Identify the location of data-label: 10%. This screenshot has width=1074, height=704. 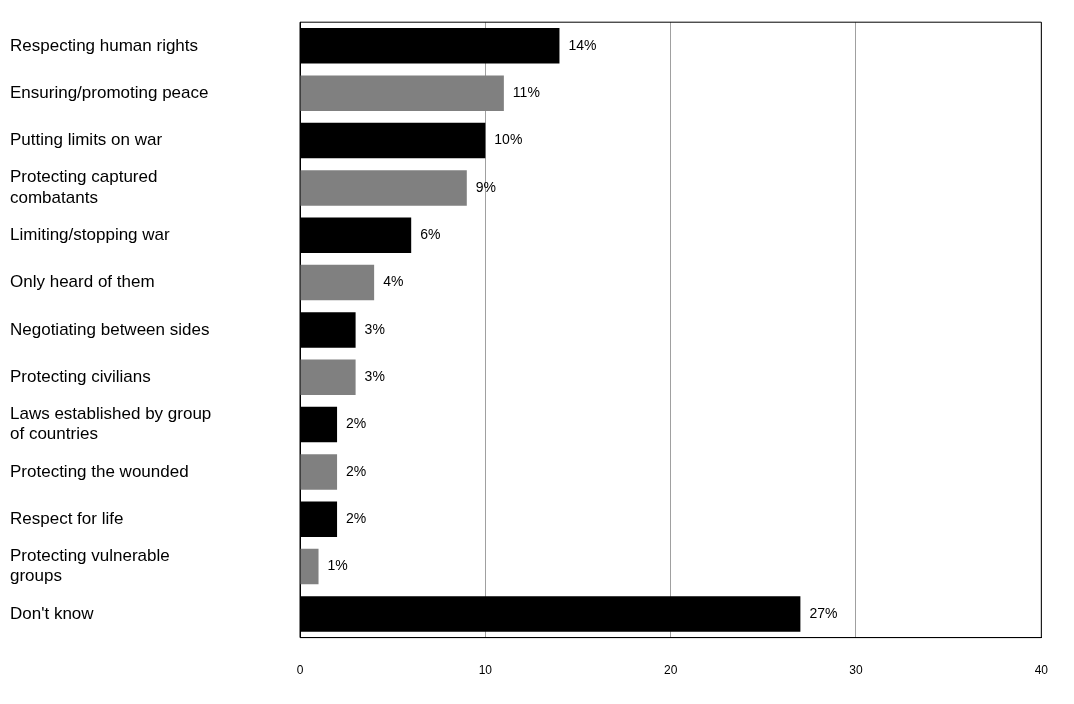
(508, 139).